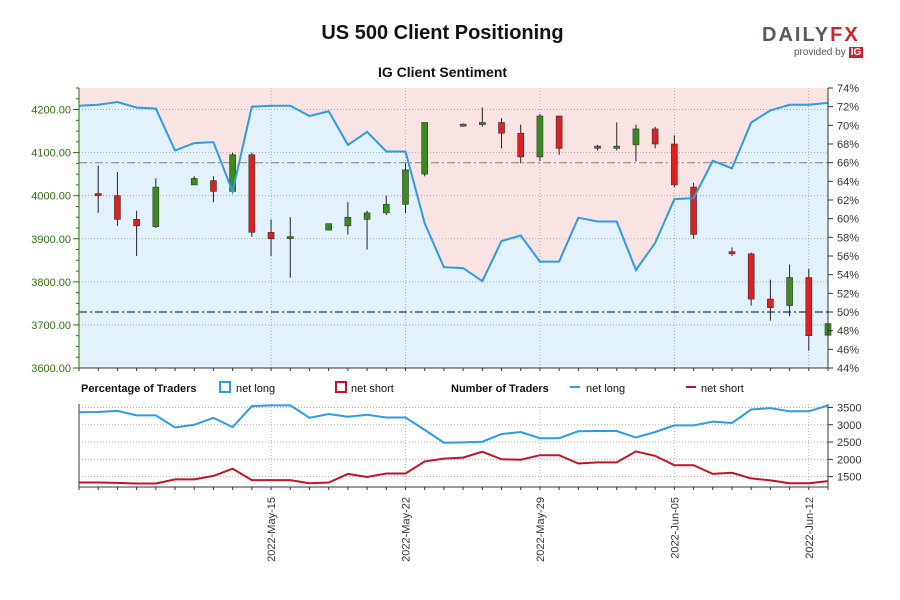 This screenshot has width=900, height=600. What do you see at coordinates (442, 33) in the screenshot?
I see `chart-title: US 500 Client Positioning` at bounding box center [442, 33].